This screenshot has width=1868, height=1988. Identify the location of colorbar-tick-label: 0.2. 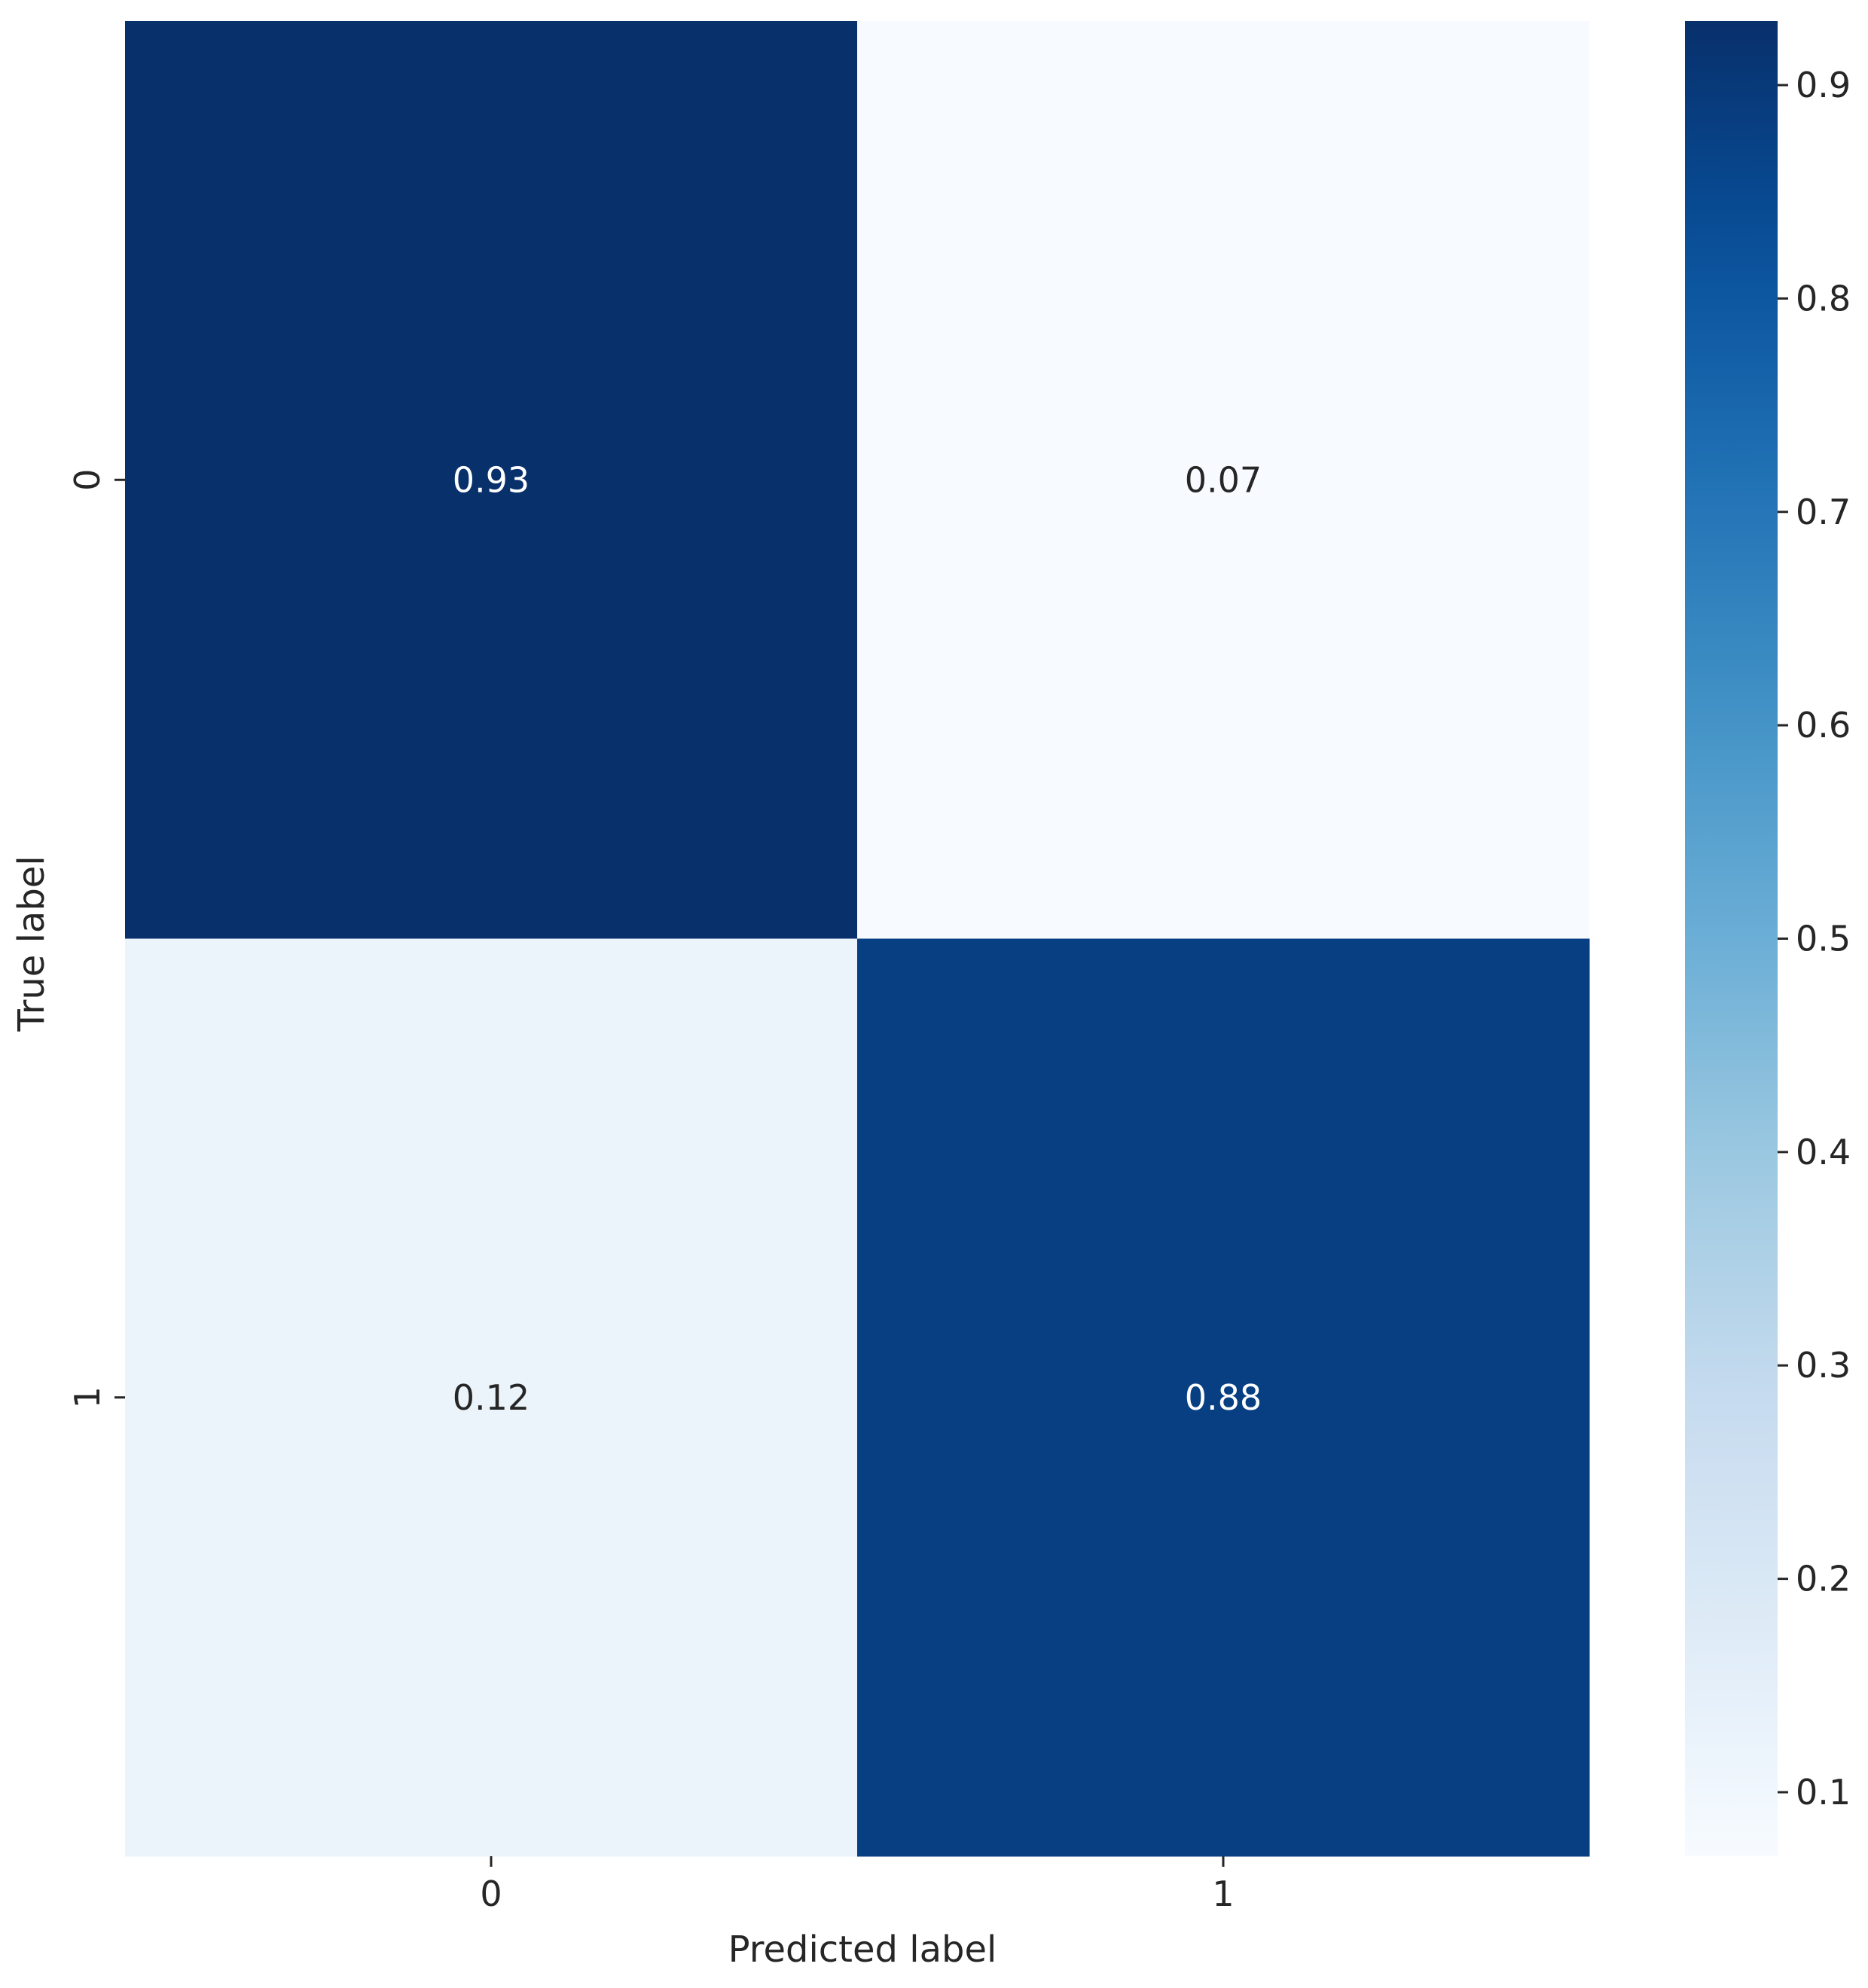
(1823, 1579).